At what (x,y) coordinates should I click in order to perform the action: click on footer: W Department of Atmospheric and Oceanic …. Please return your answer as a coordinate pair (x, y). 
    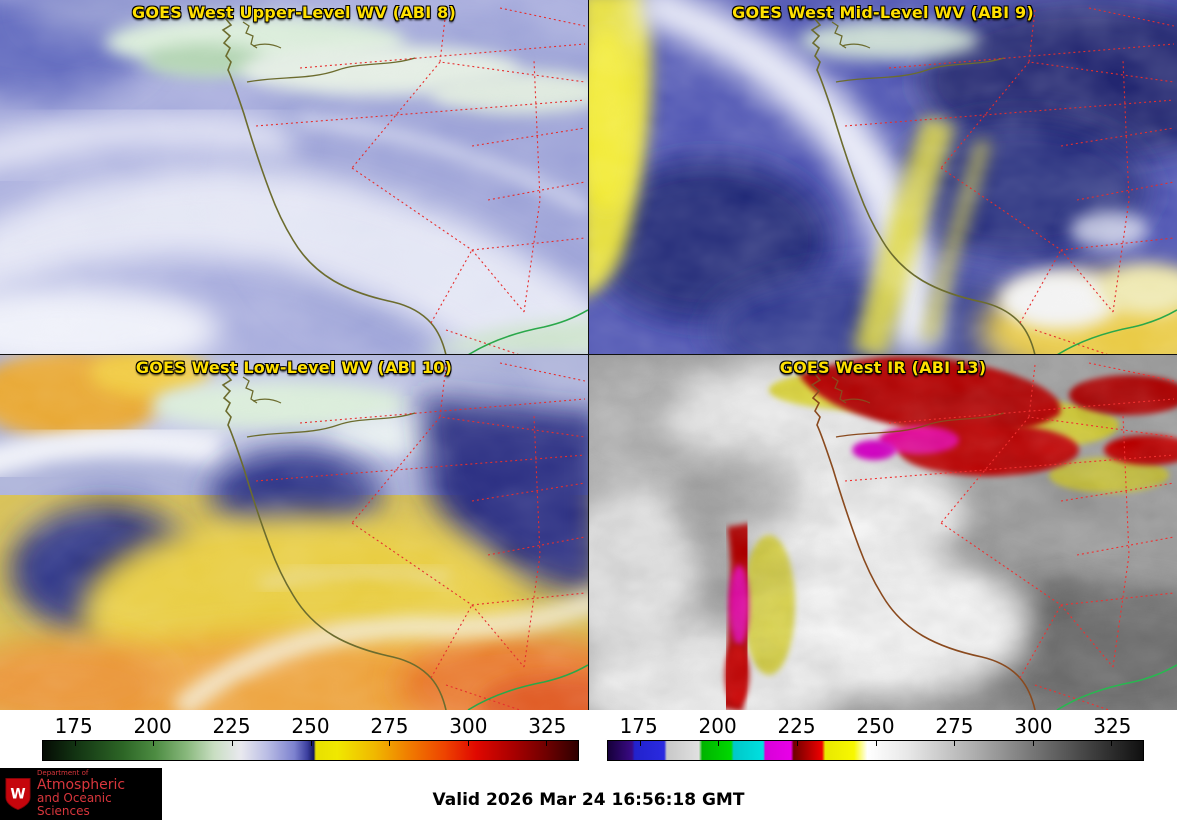
    Looking at the image, I should click on (588, 794).